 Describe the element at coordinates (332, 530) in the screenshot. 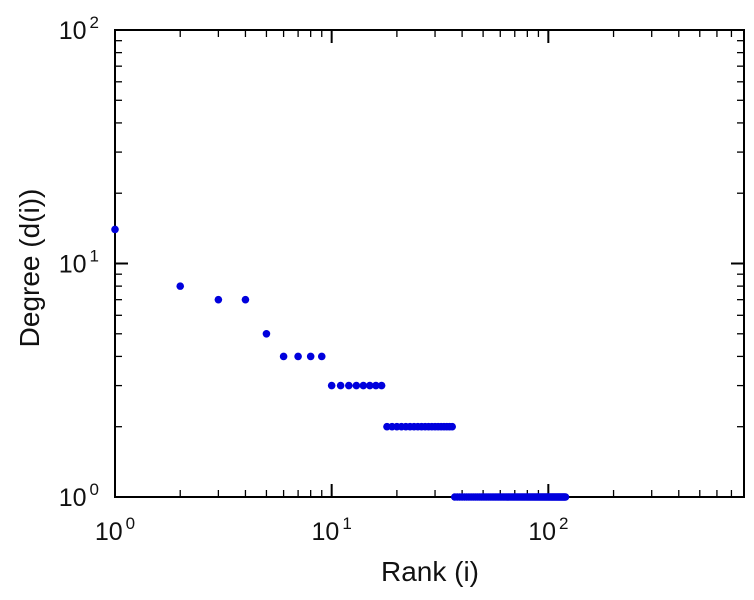

I see `x-tick-label: 10 1` at that location.